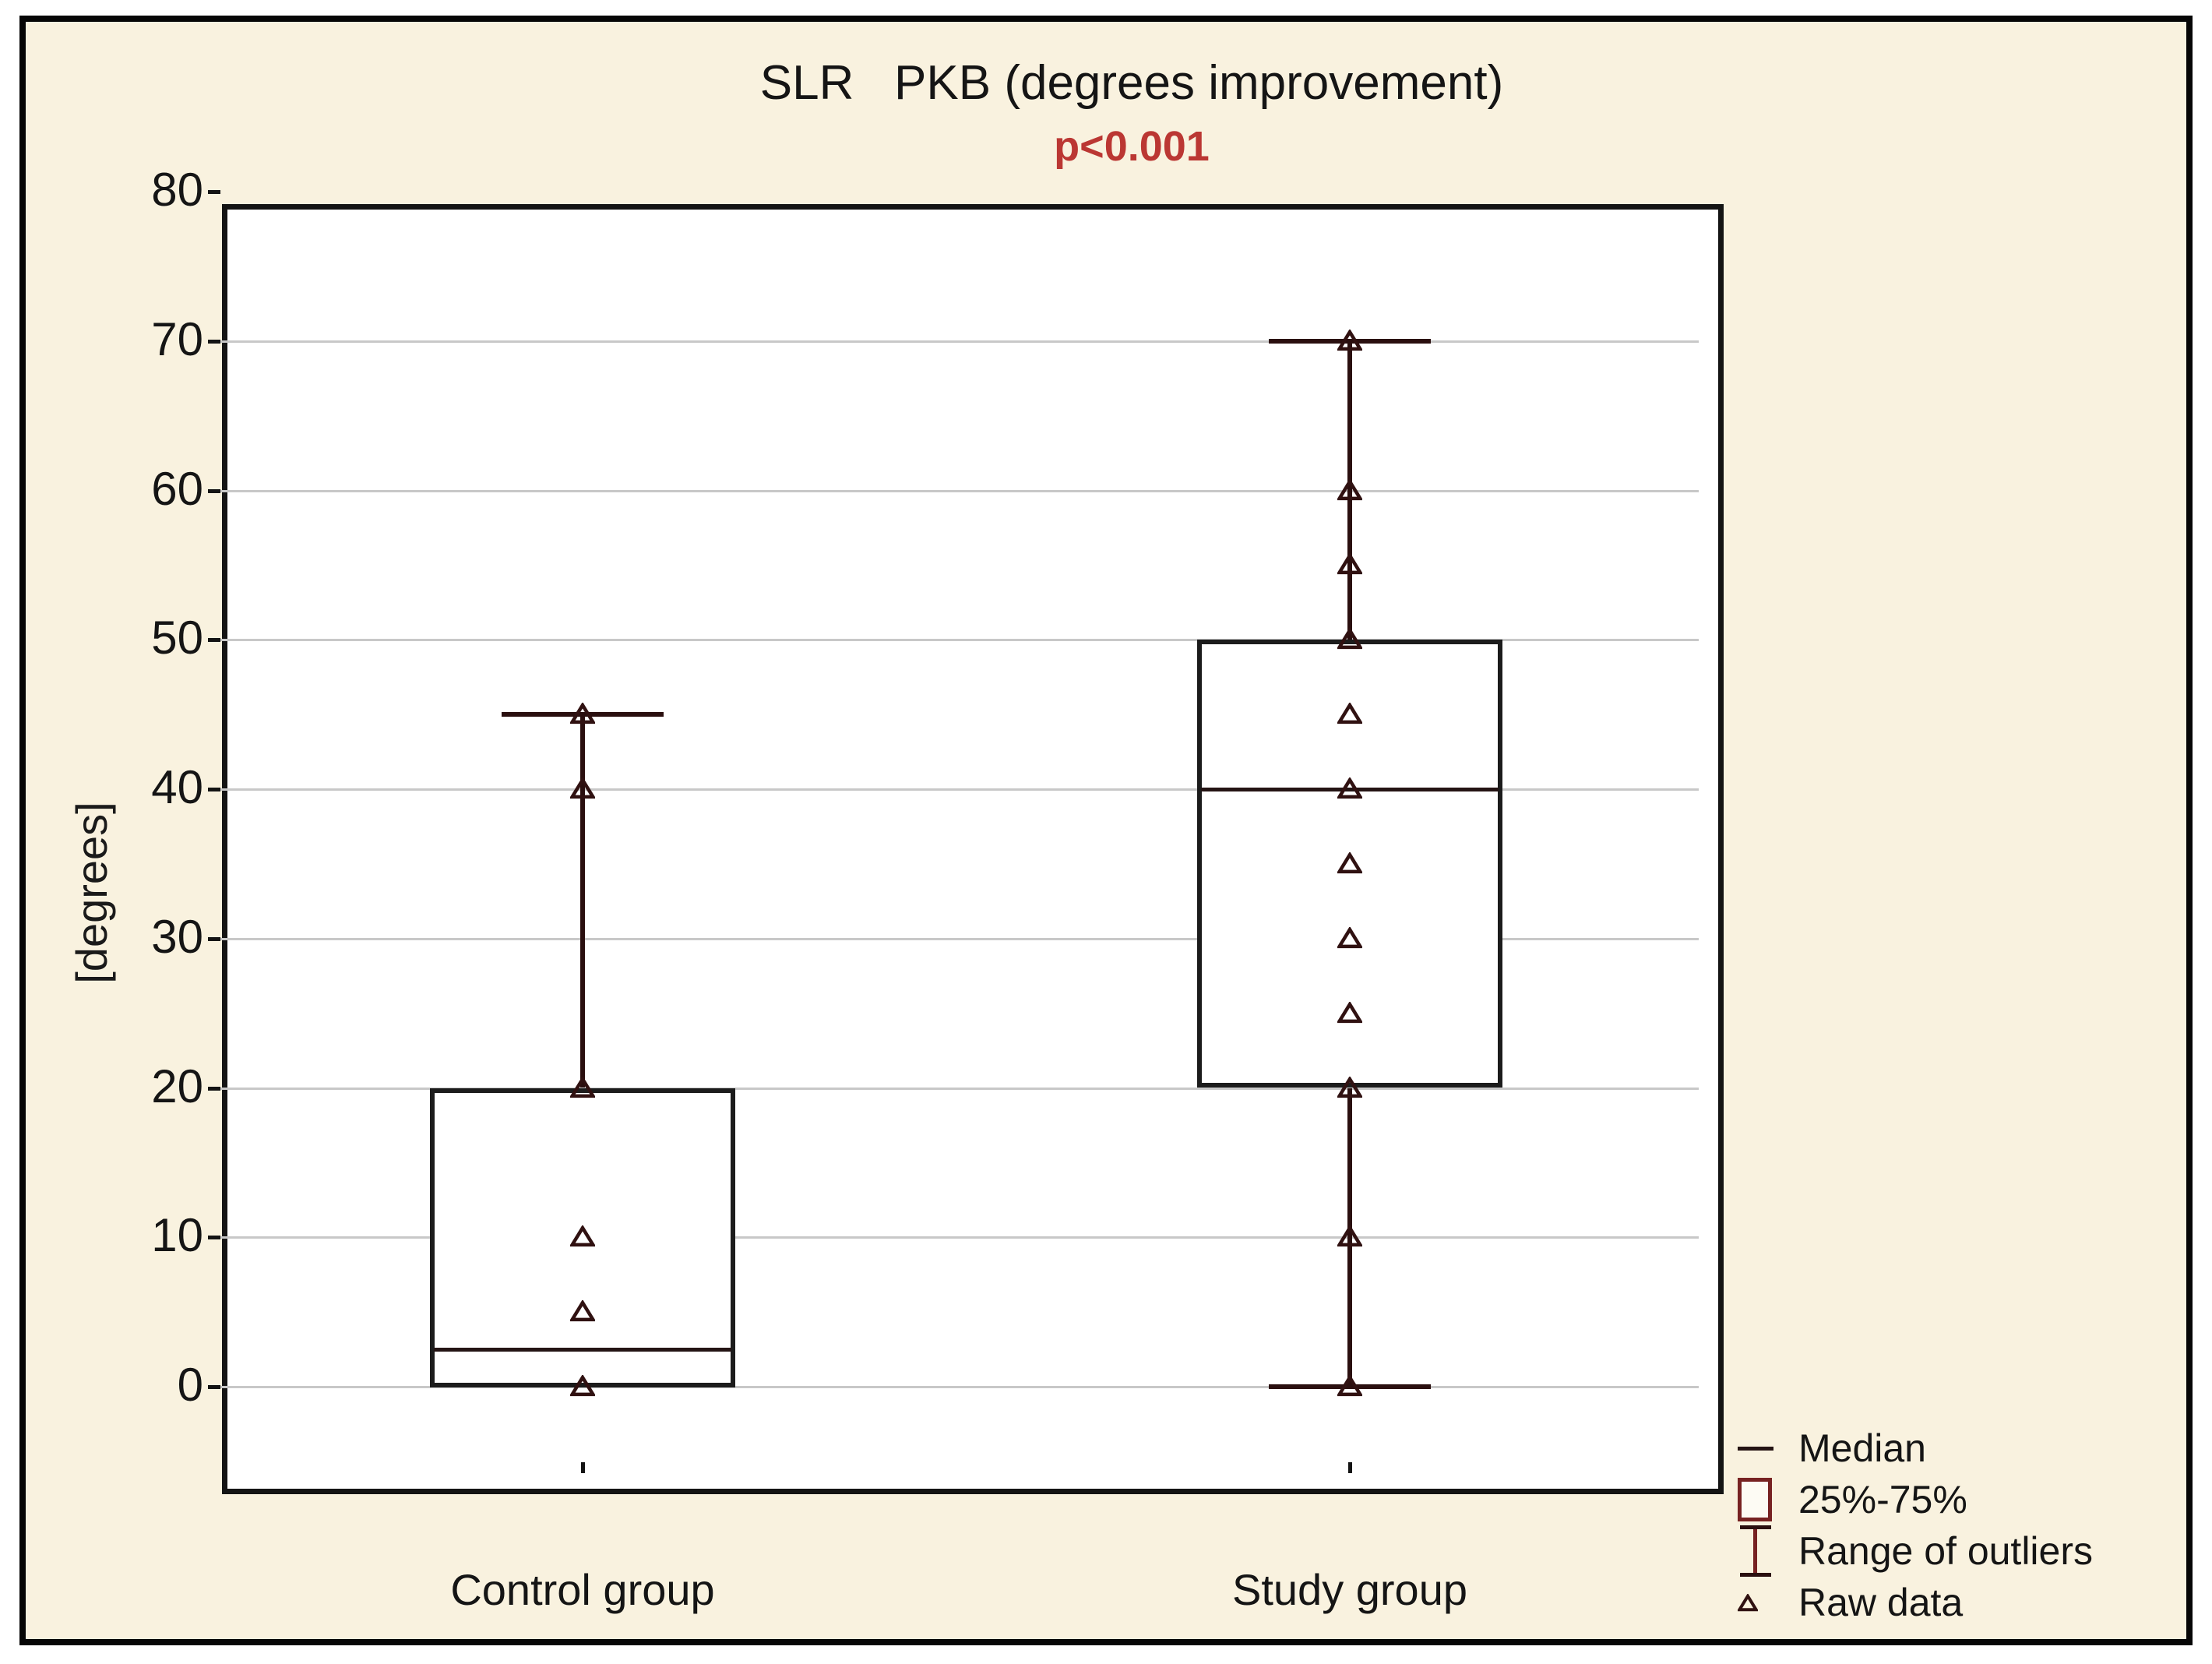 The height and width of the screenshot is (1664, 2212). Describe the element at coordinates (1131, 83) in the screenshot. I see `chart-title: SLR PKB (degrees improvement)` at that location.